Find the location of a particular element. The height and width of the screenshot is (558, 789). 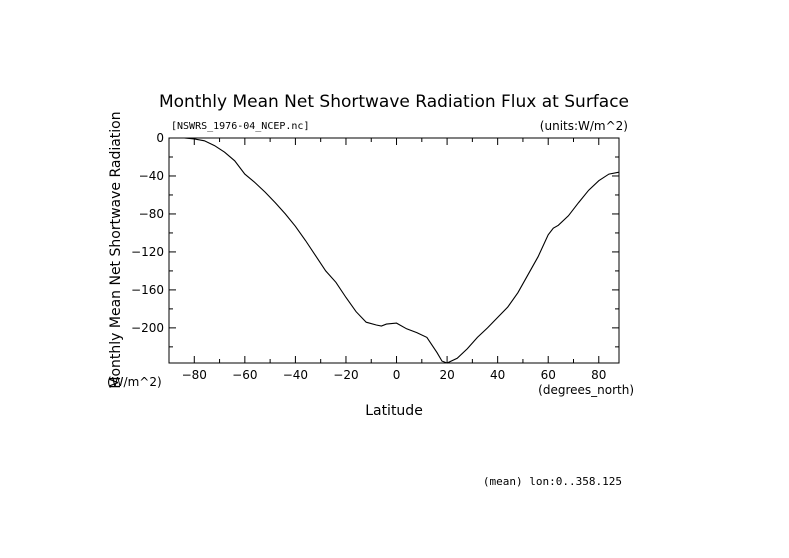

file-label: [NSWRS_1976-04_NCEP.nc] is located at coordinates (240, 126).